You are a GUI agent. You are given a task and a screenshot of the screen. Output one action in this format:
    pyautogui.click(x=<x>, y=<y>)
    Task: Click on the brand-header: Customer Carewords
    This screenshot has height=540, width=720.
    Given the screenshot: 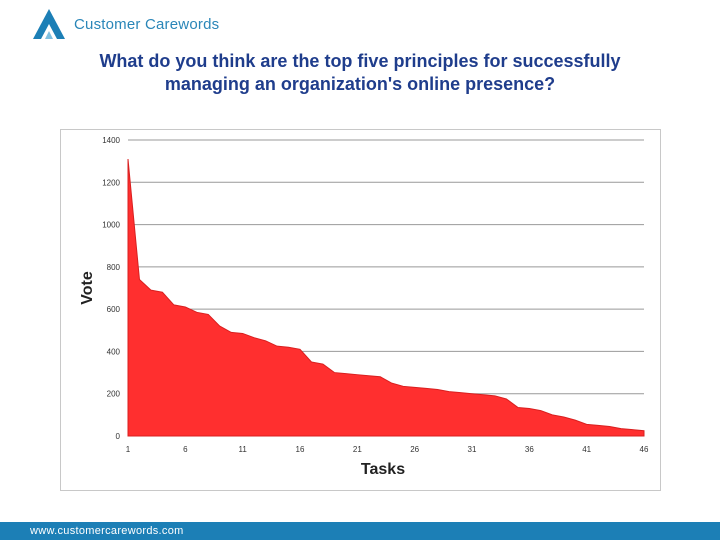 What is the action you would take?
    pyautogui.click(x=124, y=24)
    